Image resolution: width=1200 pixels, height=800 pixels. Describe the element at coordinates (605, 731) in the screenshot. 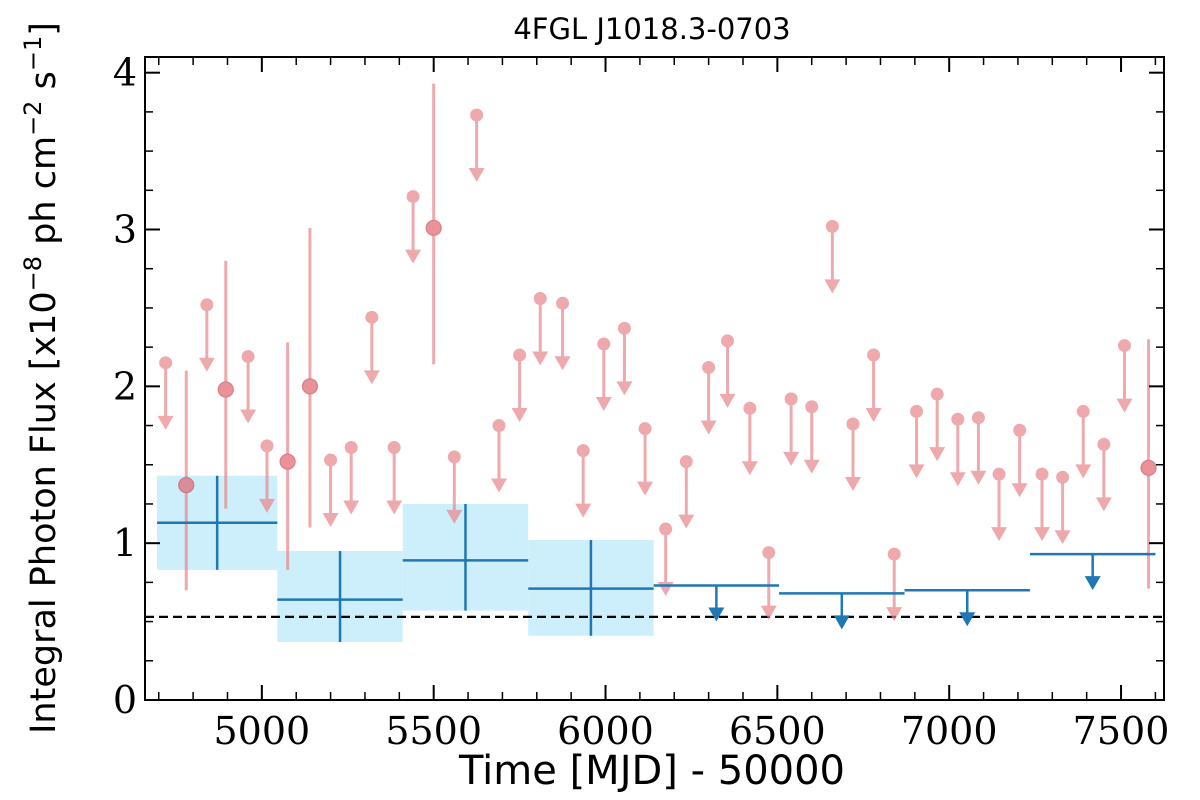

I see `x-tick-label: 6000` at that location.